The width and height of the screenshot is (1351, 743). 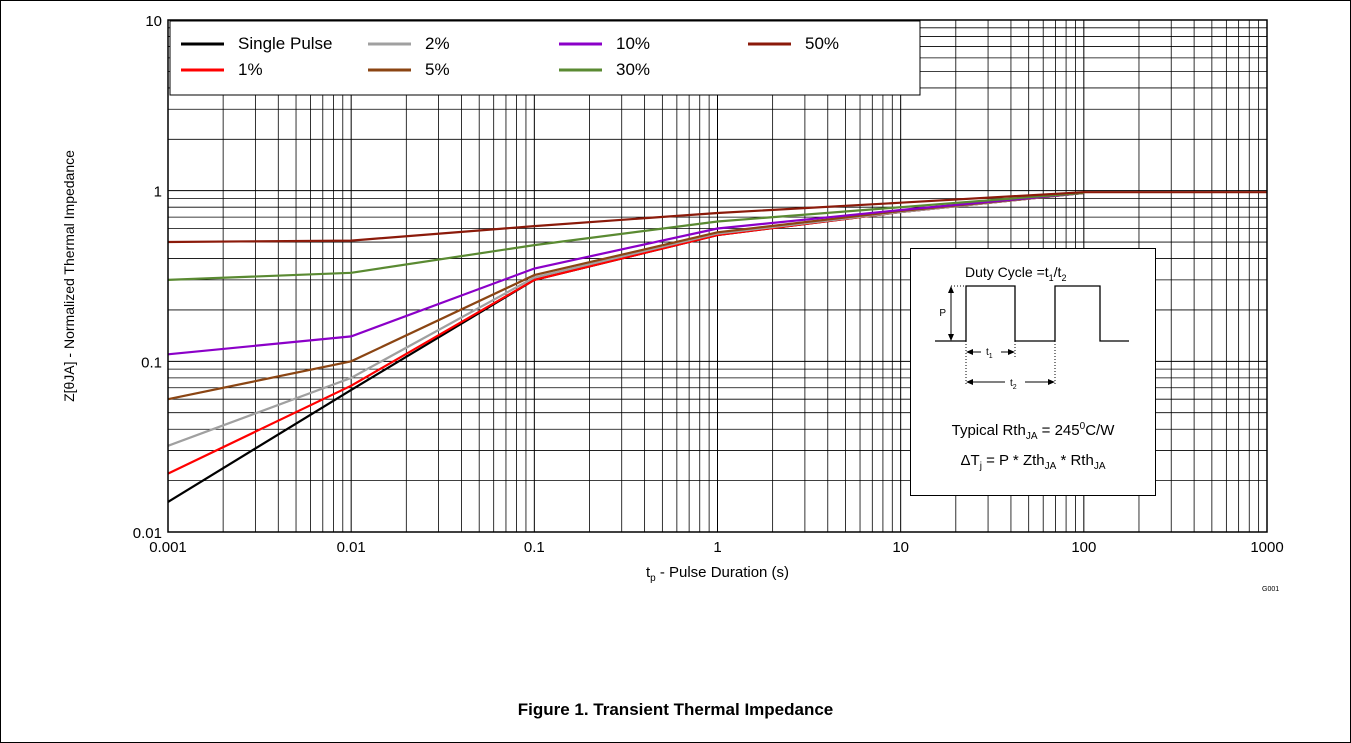 I want to click on figure-caption: Figure 1. Transient Thermal Impedance, so click(x=675, y=709).